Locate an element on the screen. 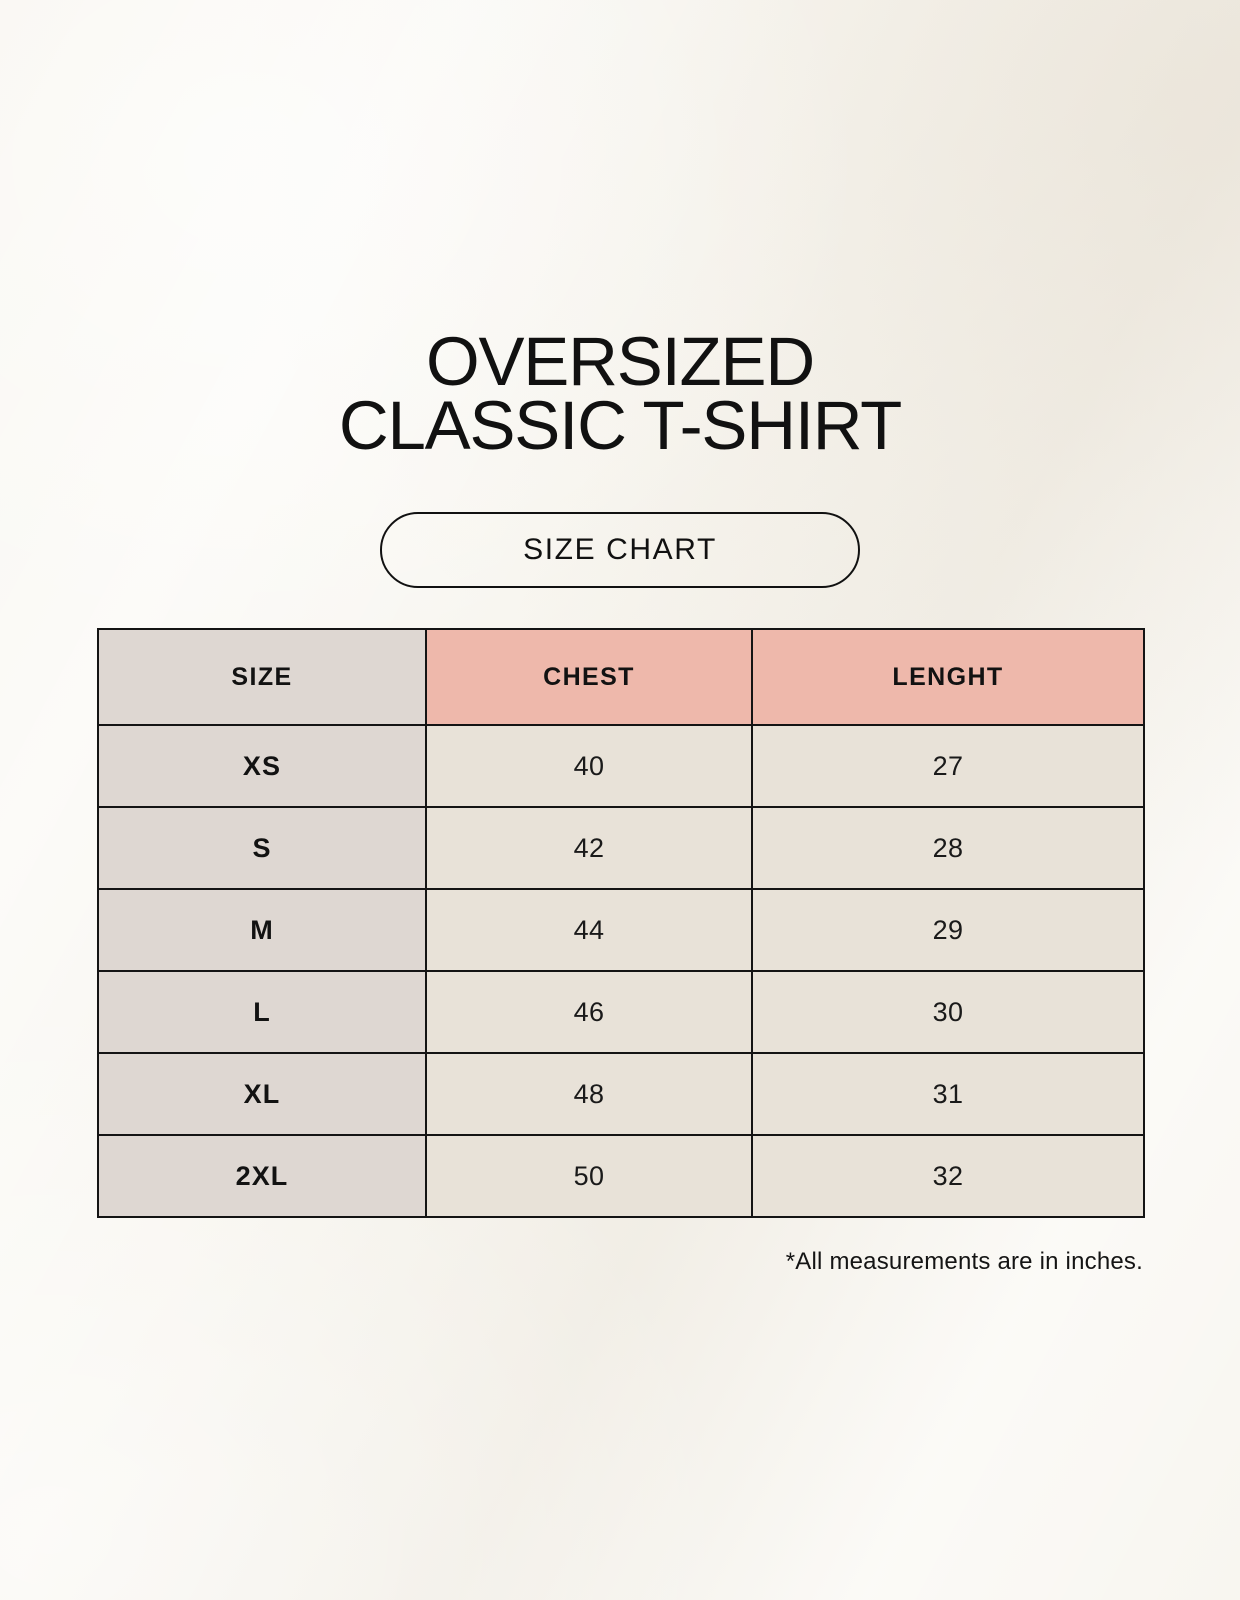  cell-chest-value: 50 is located at coordinates (589, 1175).